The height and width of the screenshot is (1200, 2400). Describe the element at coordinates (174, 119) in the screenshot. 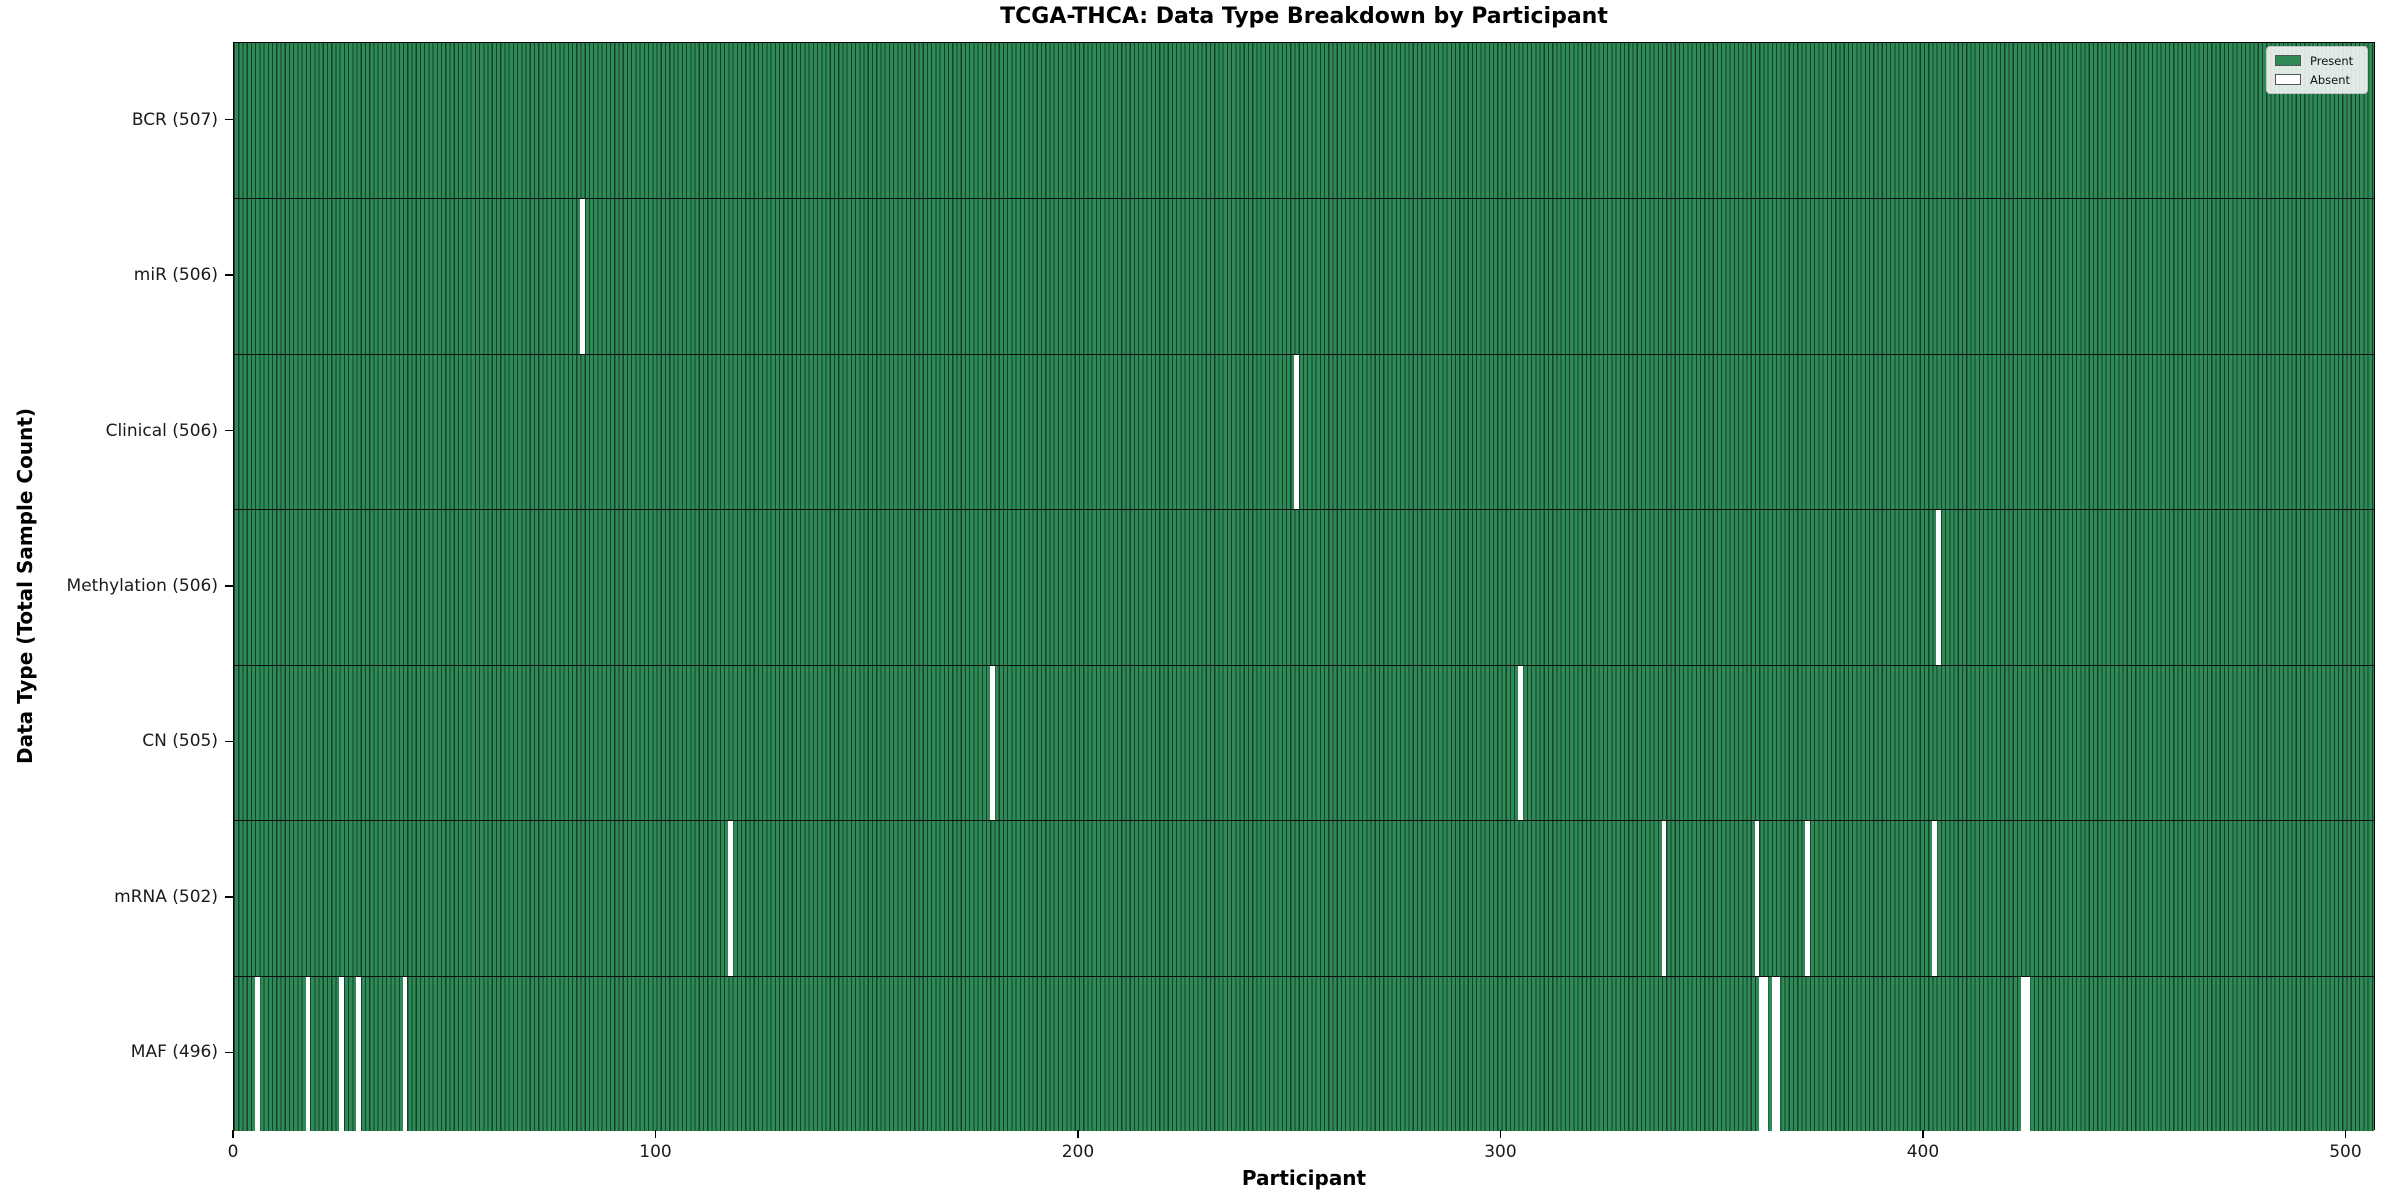

I see `y-tick-label-bcr: BCR (507)` at that location.